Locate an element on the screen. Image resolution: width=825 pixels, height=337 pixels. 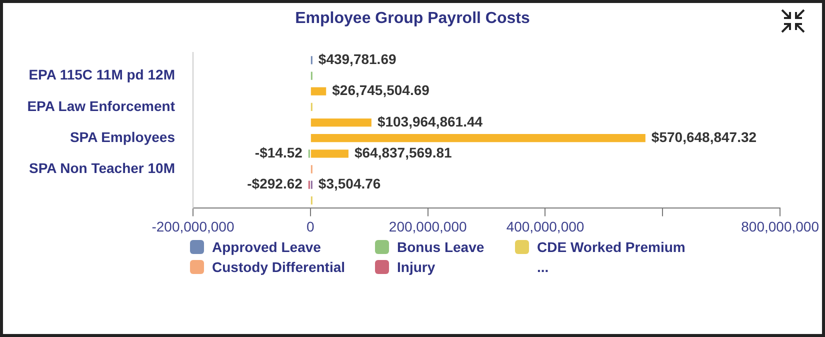
data-label: $64,837,569.81 is located at coordinates (403, 152).